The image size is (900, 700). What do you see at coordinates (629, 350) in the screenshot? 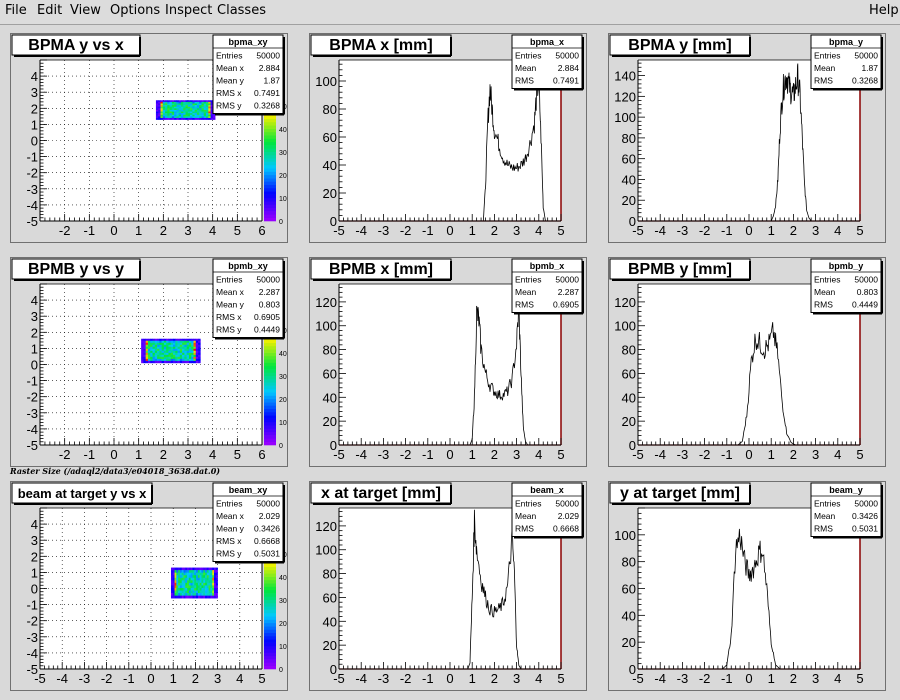
I see `y-tick-label: 80` at bounding box center [629, 350].